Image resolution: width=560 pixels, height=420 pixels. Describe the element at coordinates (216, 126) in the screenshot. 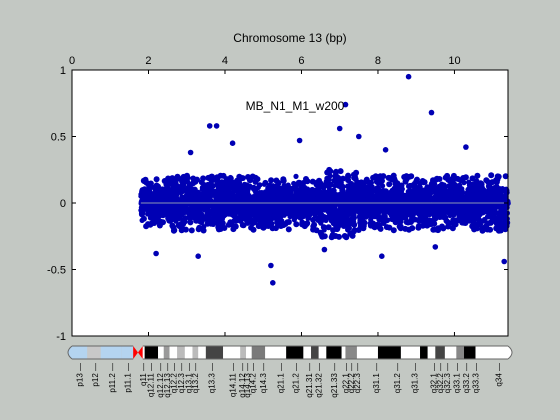

I see `outlier-point` at that location.